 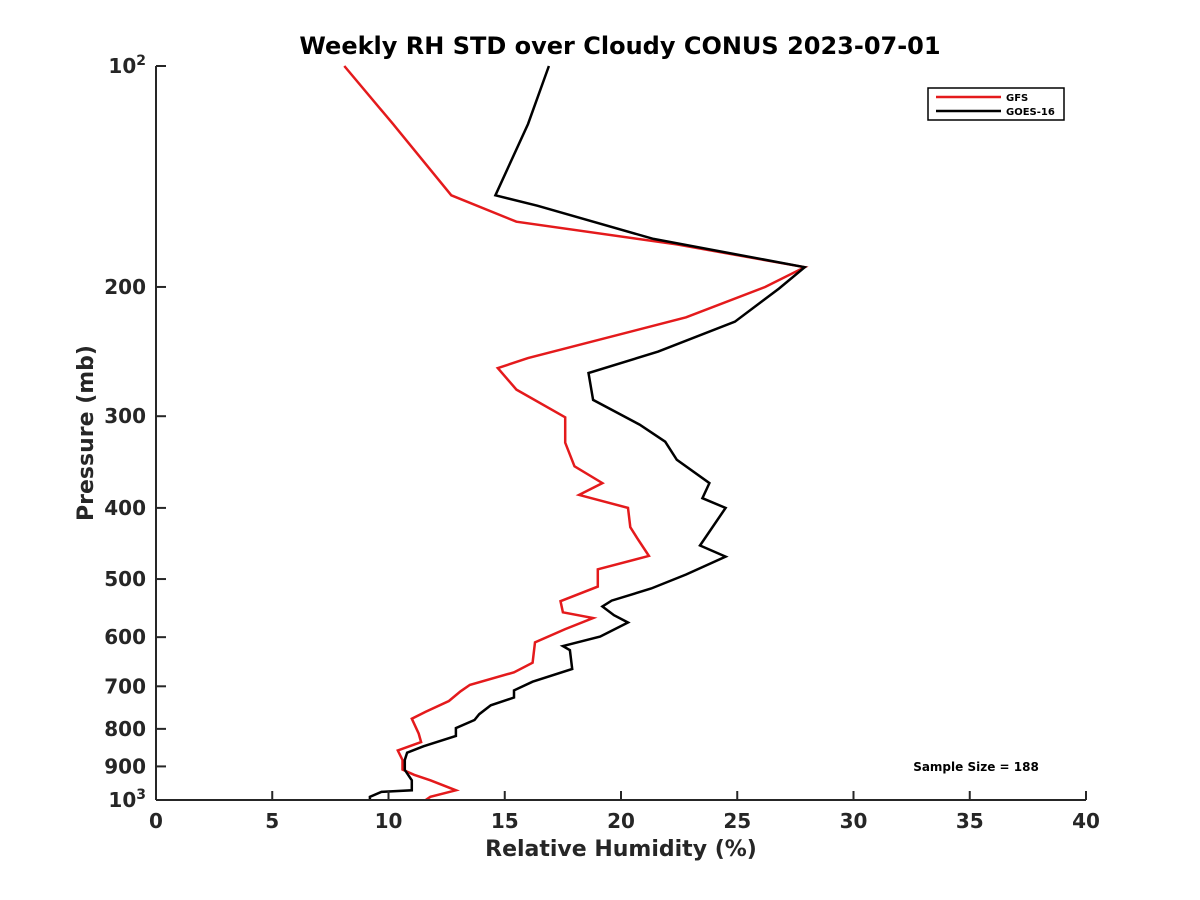 I want to click on x-tick-label: 0, so click(x=156, y=821).